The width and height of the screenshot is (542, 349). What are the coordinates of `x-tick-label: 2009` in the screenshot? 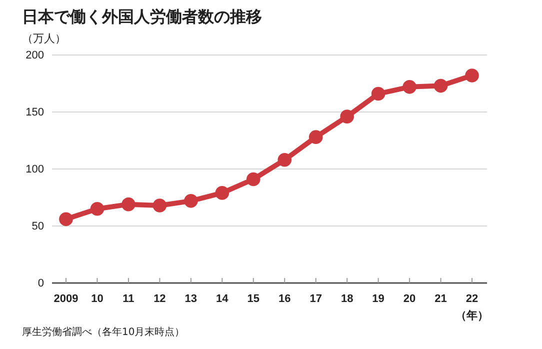 It's located at (66, 298).